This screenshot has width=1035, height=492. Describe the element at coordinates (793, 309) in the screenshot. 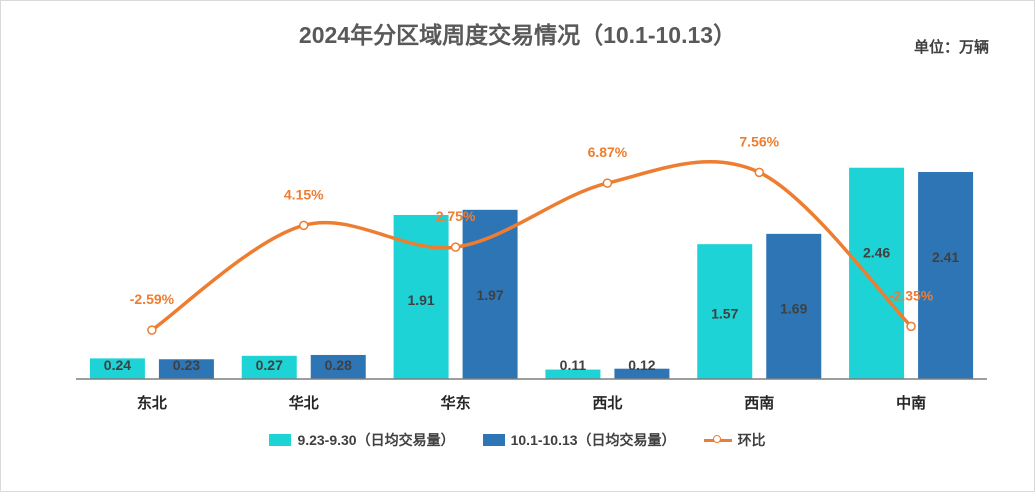

I see `bar-label-series2-4: 1.69` at that location.